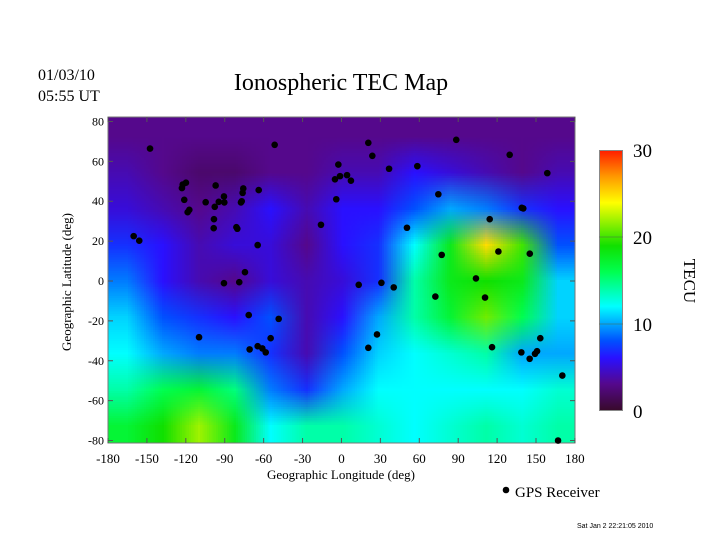  I want to click on y-tick-label: -40, so click(96, 361).